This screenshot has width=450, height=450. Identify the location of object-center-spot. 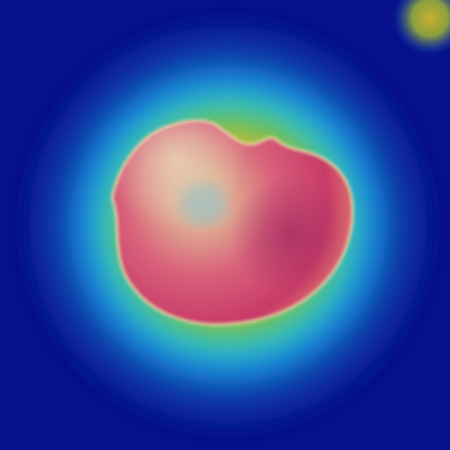
(205, 205).